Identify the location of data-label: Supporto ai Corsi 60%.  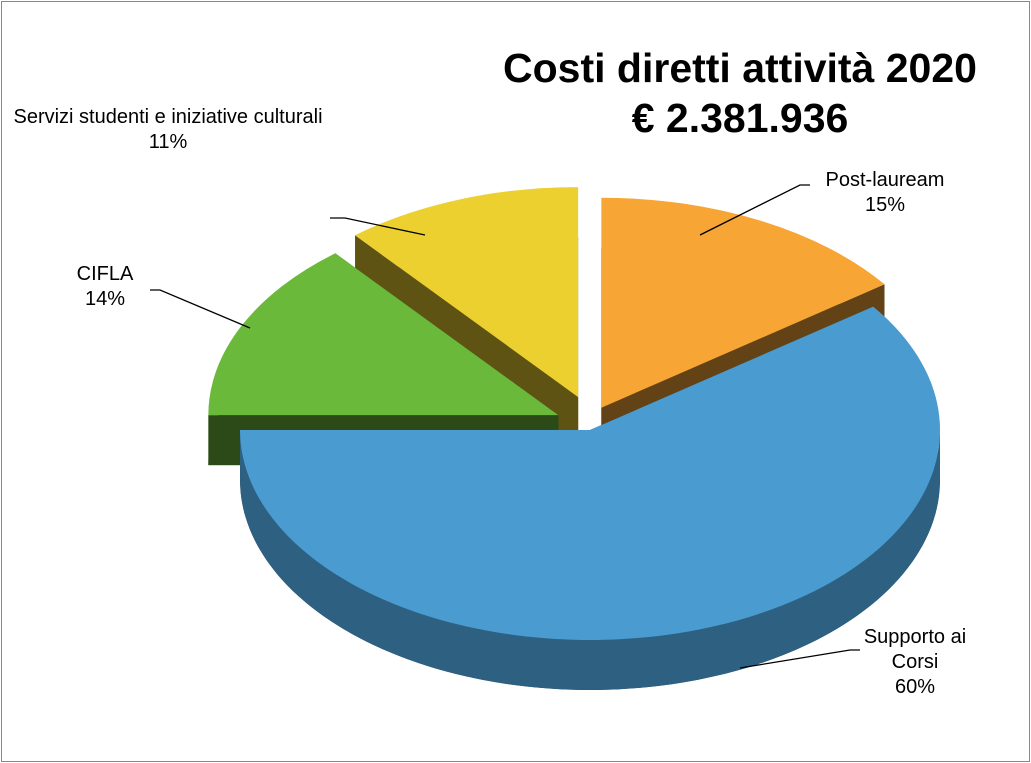
(915, 662).